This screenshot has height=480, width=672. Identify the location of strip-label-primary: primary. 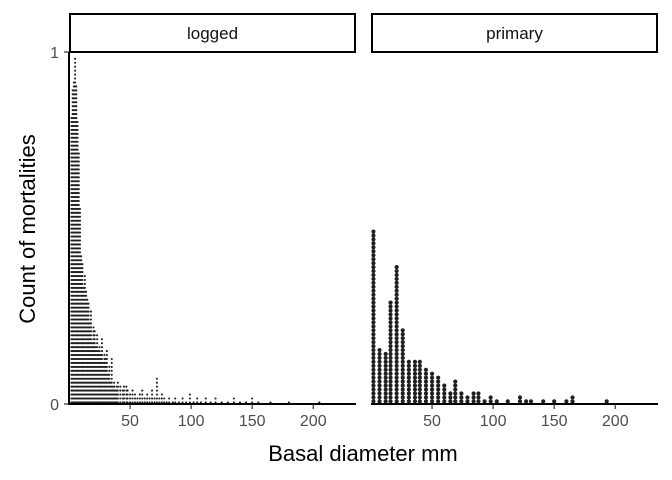
(514, 33).